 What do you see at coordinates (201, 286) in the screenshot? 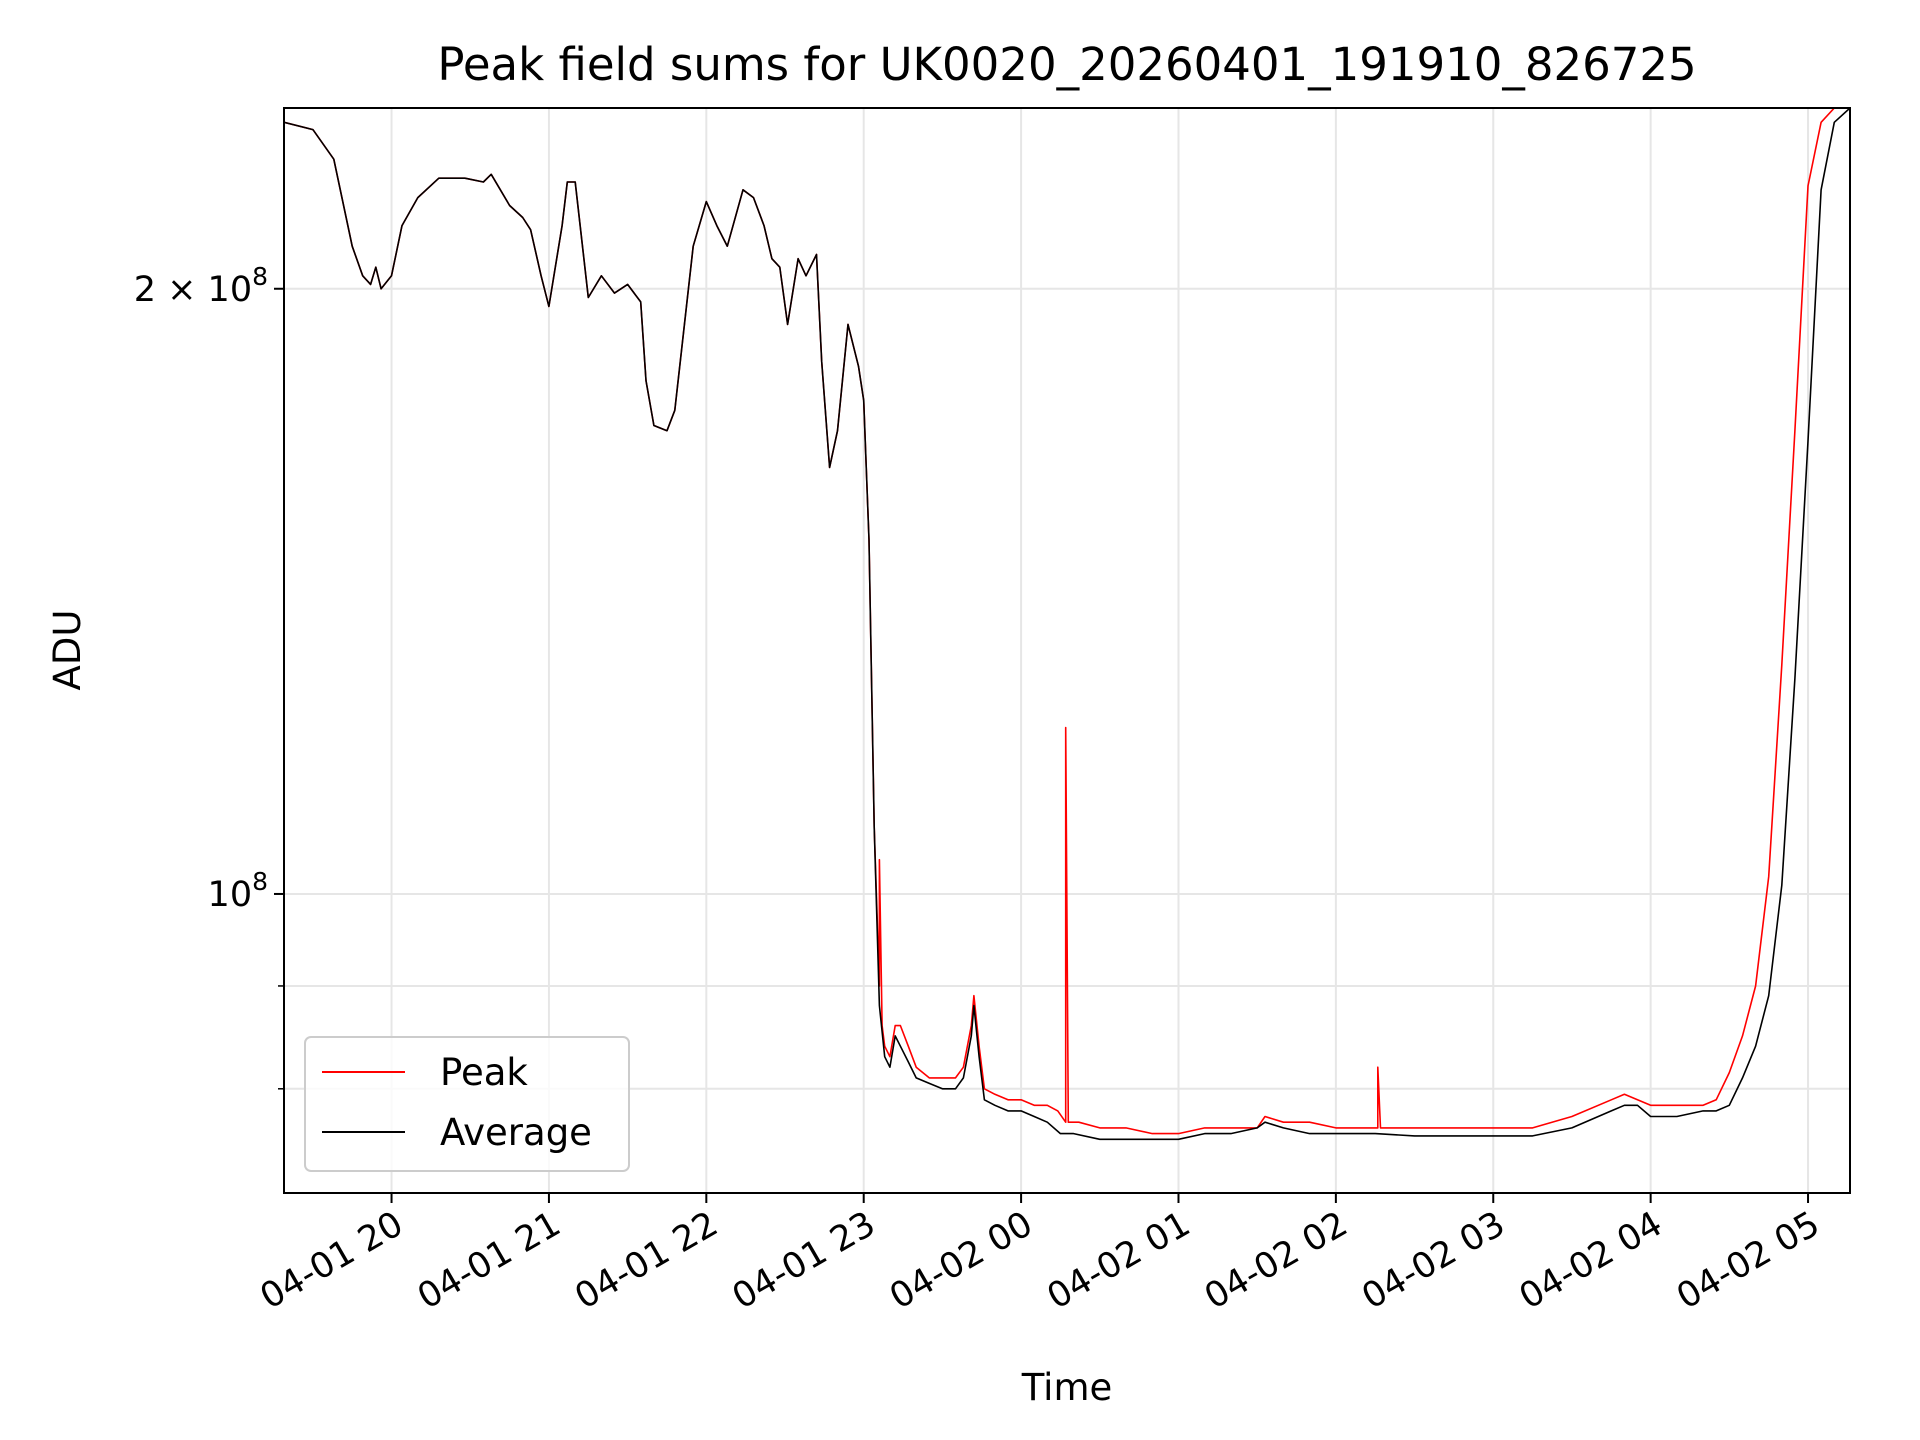
I see `y-tick-label: 2 × 108` at bounding box center [201, 286].